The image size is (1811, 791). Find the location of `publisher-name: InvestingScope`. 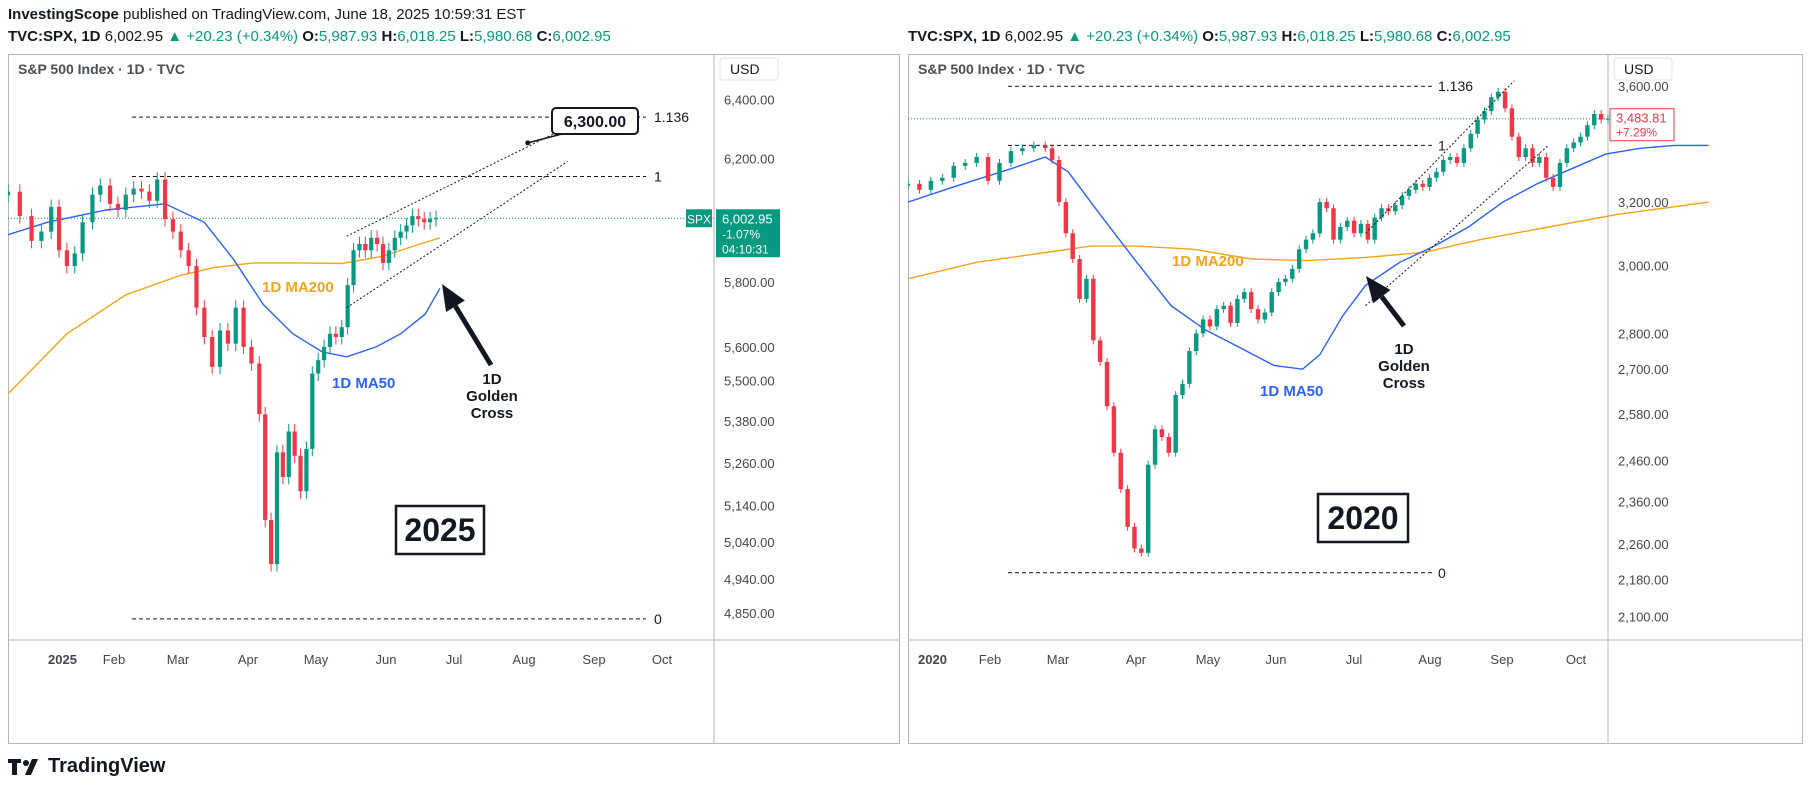

publisher-name: InvestingScope is located at coordinates (63, 14).